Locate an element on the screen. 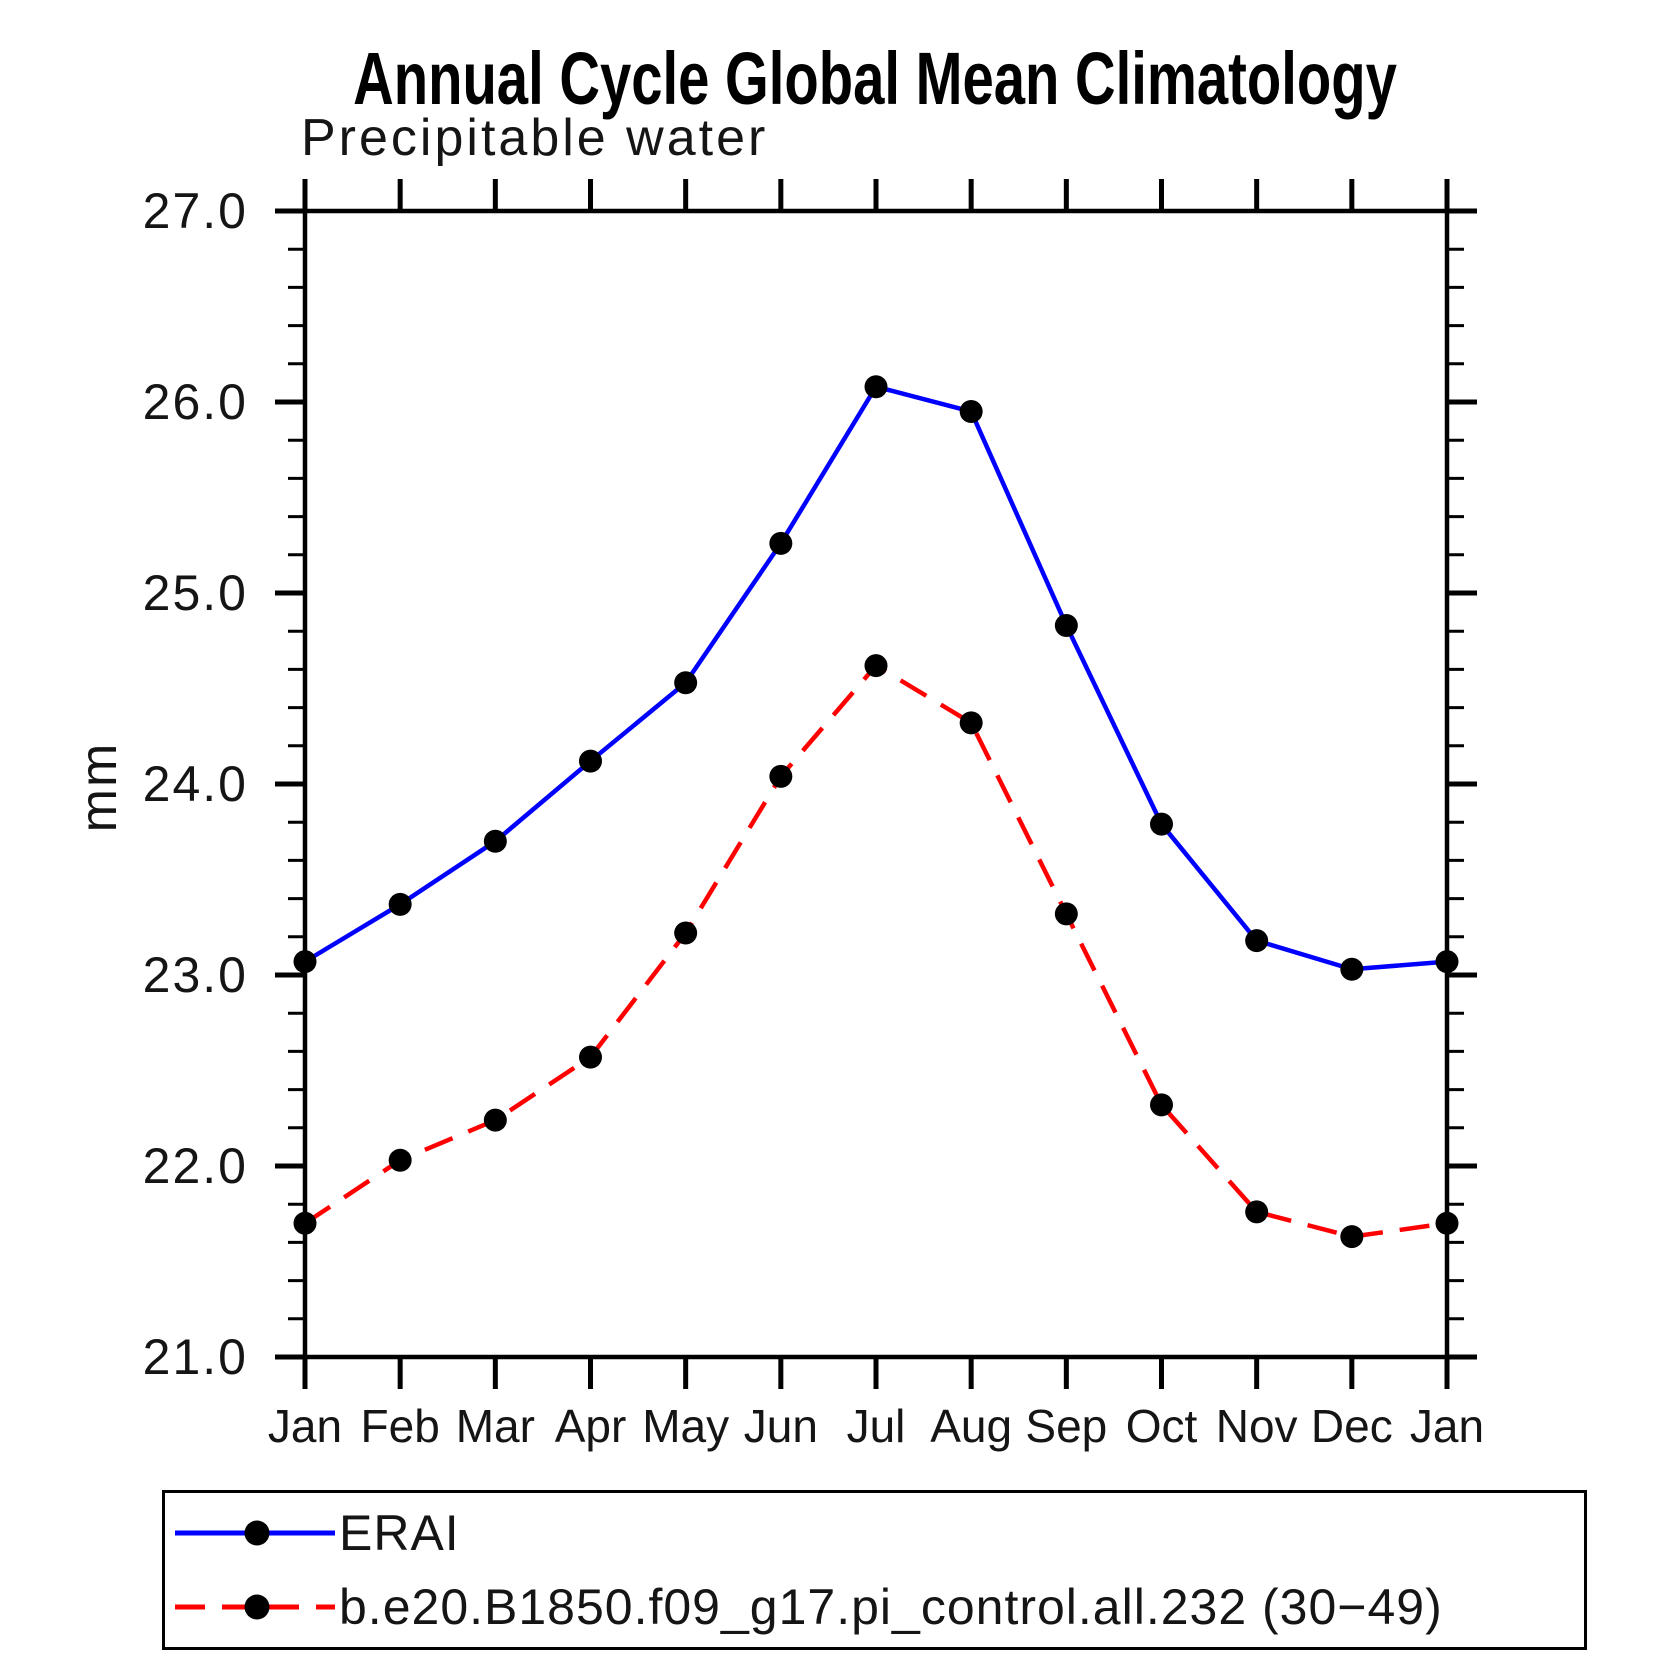  x-tick-label: Feb is located at coordinates (400, 1426).